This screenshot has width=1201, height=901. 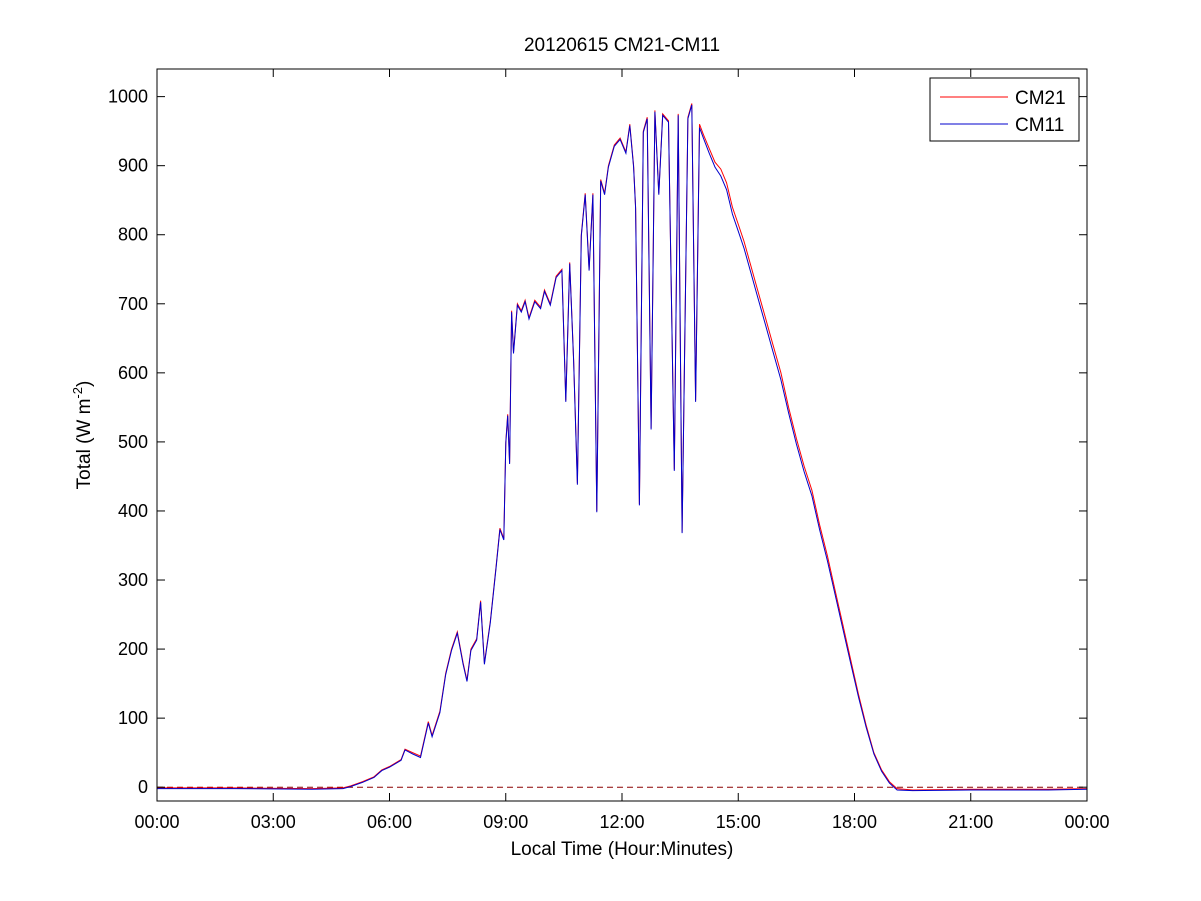 What do you see at coordinates (133, 580) in the screenshot?
I see `y-tick-label: 300` at bounding box center [133, 580].